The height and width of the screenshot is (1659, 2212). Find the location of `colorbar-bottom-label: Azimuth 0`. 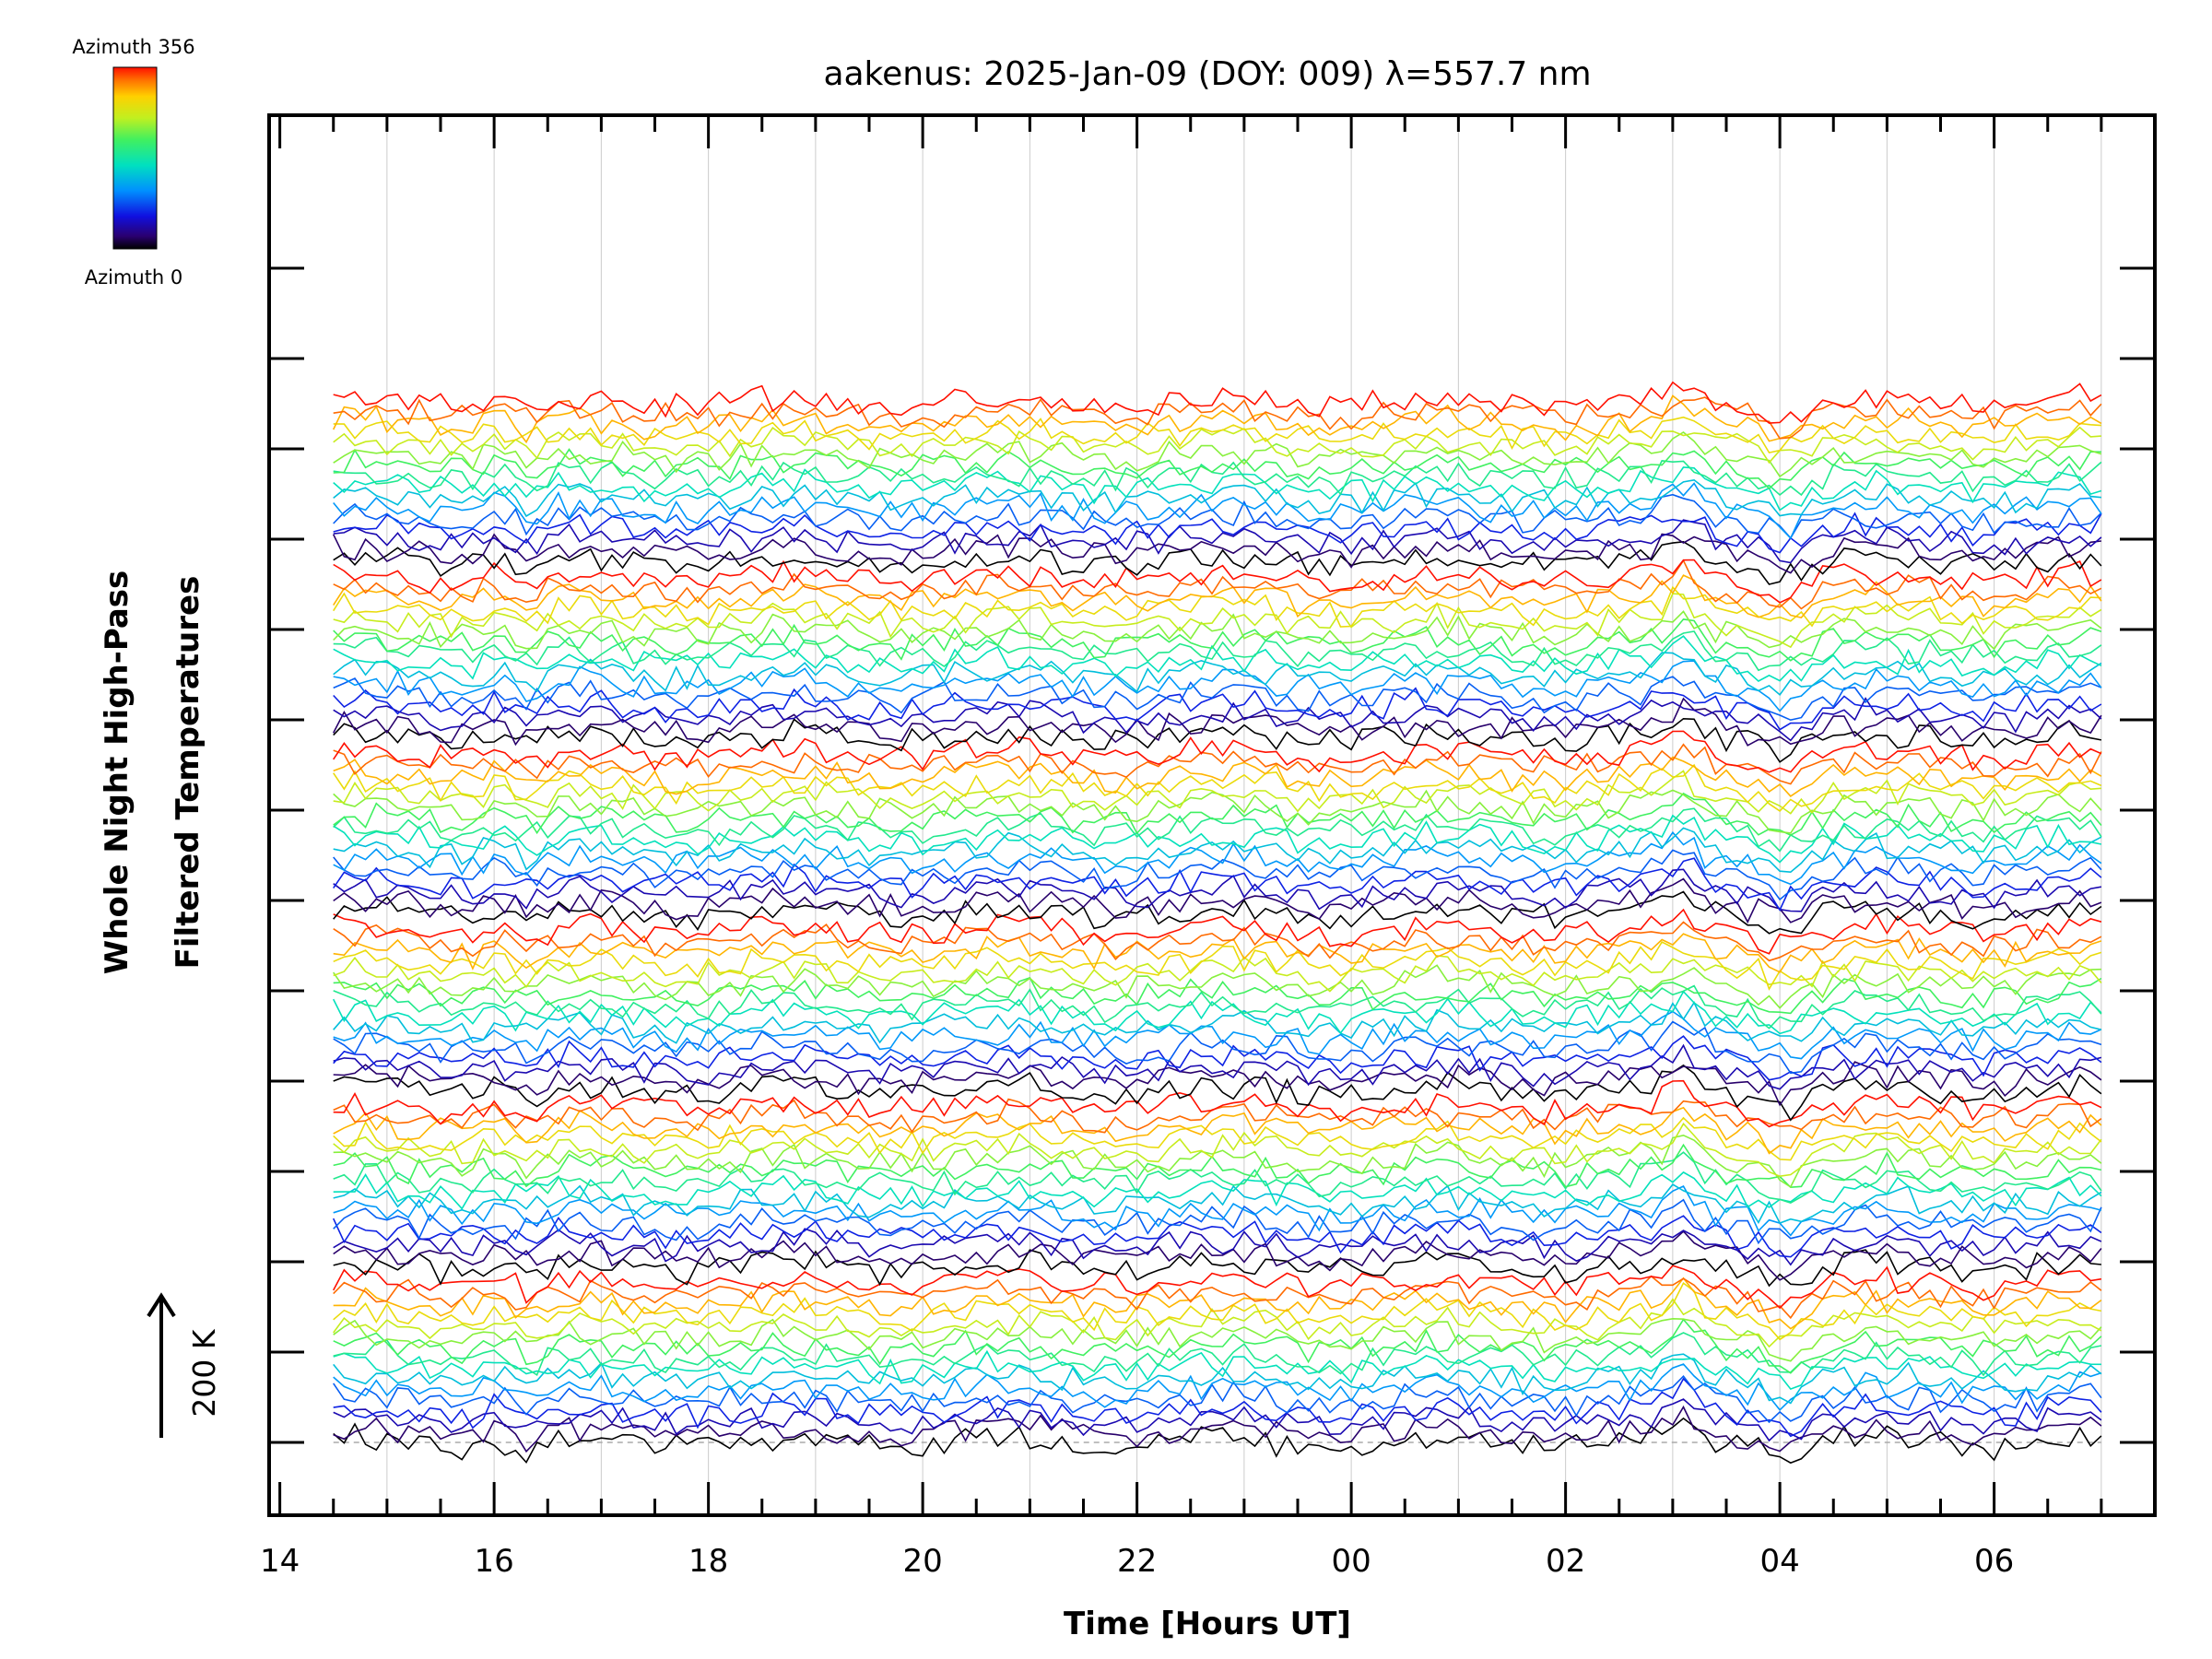

colorbar-bottom-label: Azimuth 0 is located at coordinates (134, 277).